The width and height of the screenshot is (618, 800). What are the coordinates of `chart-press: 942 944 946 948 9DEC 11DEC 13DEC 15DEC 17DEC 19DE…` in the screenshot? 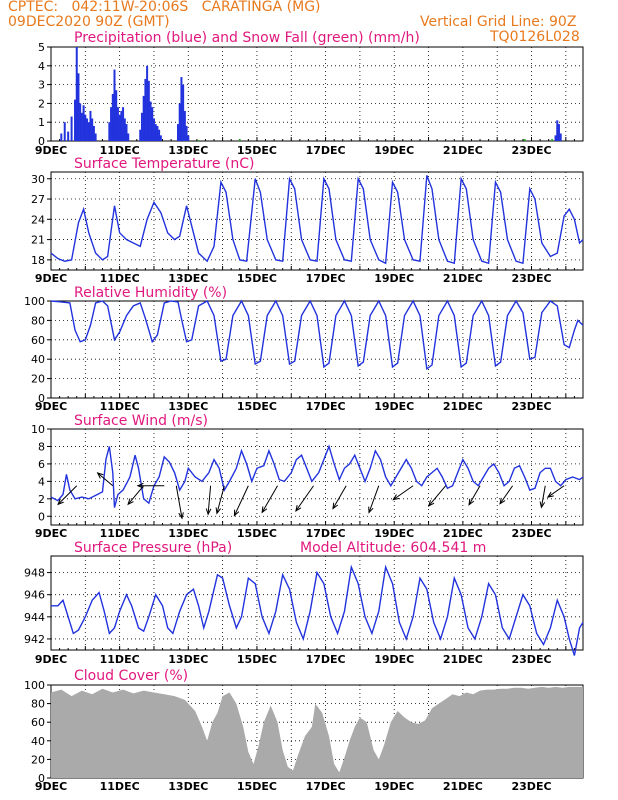 It's located at (304, 603).